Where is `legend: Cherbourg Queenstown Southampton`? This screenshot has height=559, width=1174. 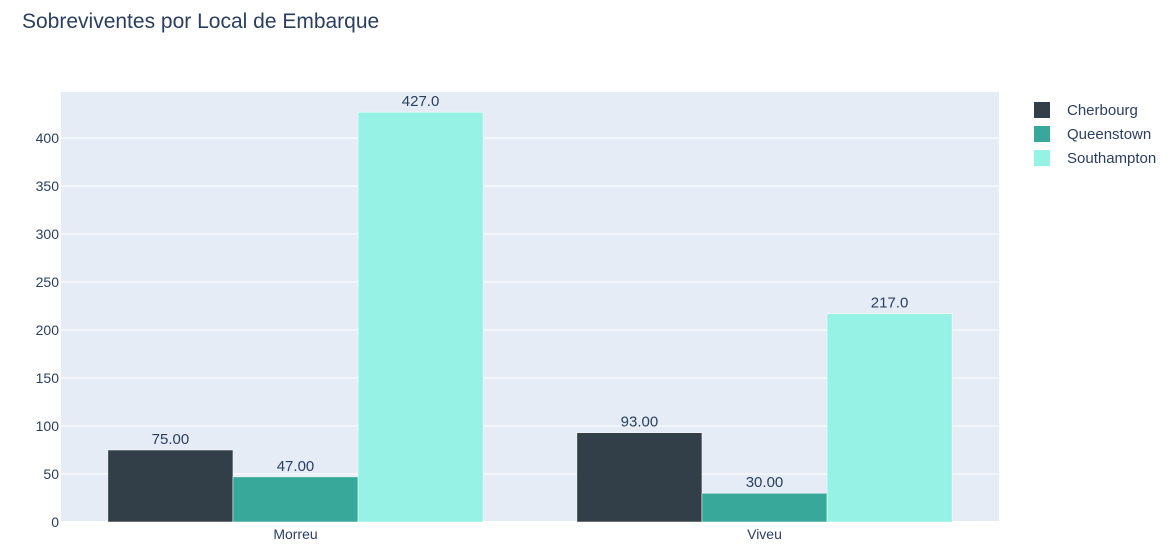 legend: Cherbourg Queenstown Southampton is located at coordinates (1095, 134).